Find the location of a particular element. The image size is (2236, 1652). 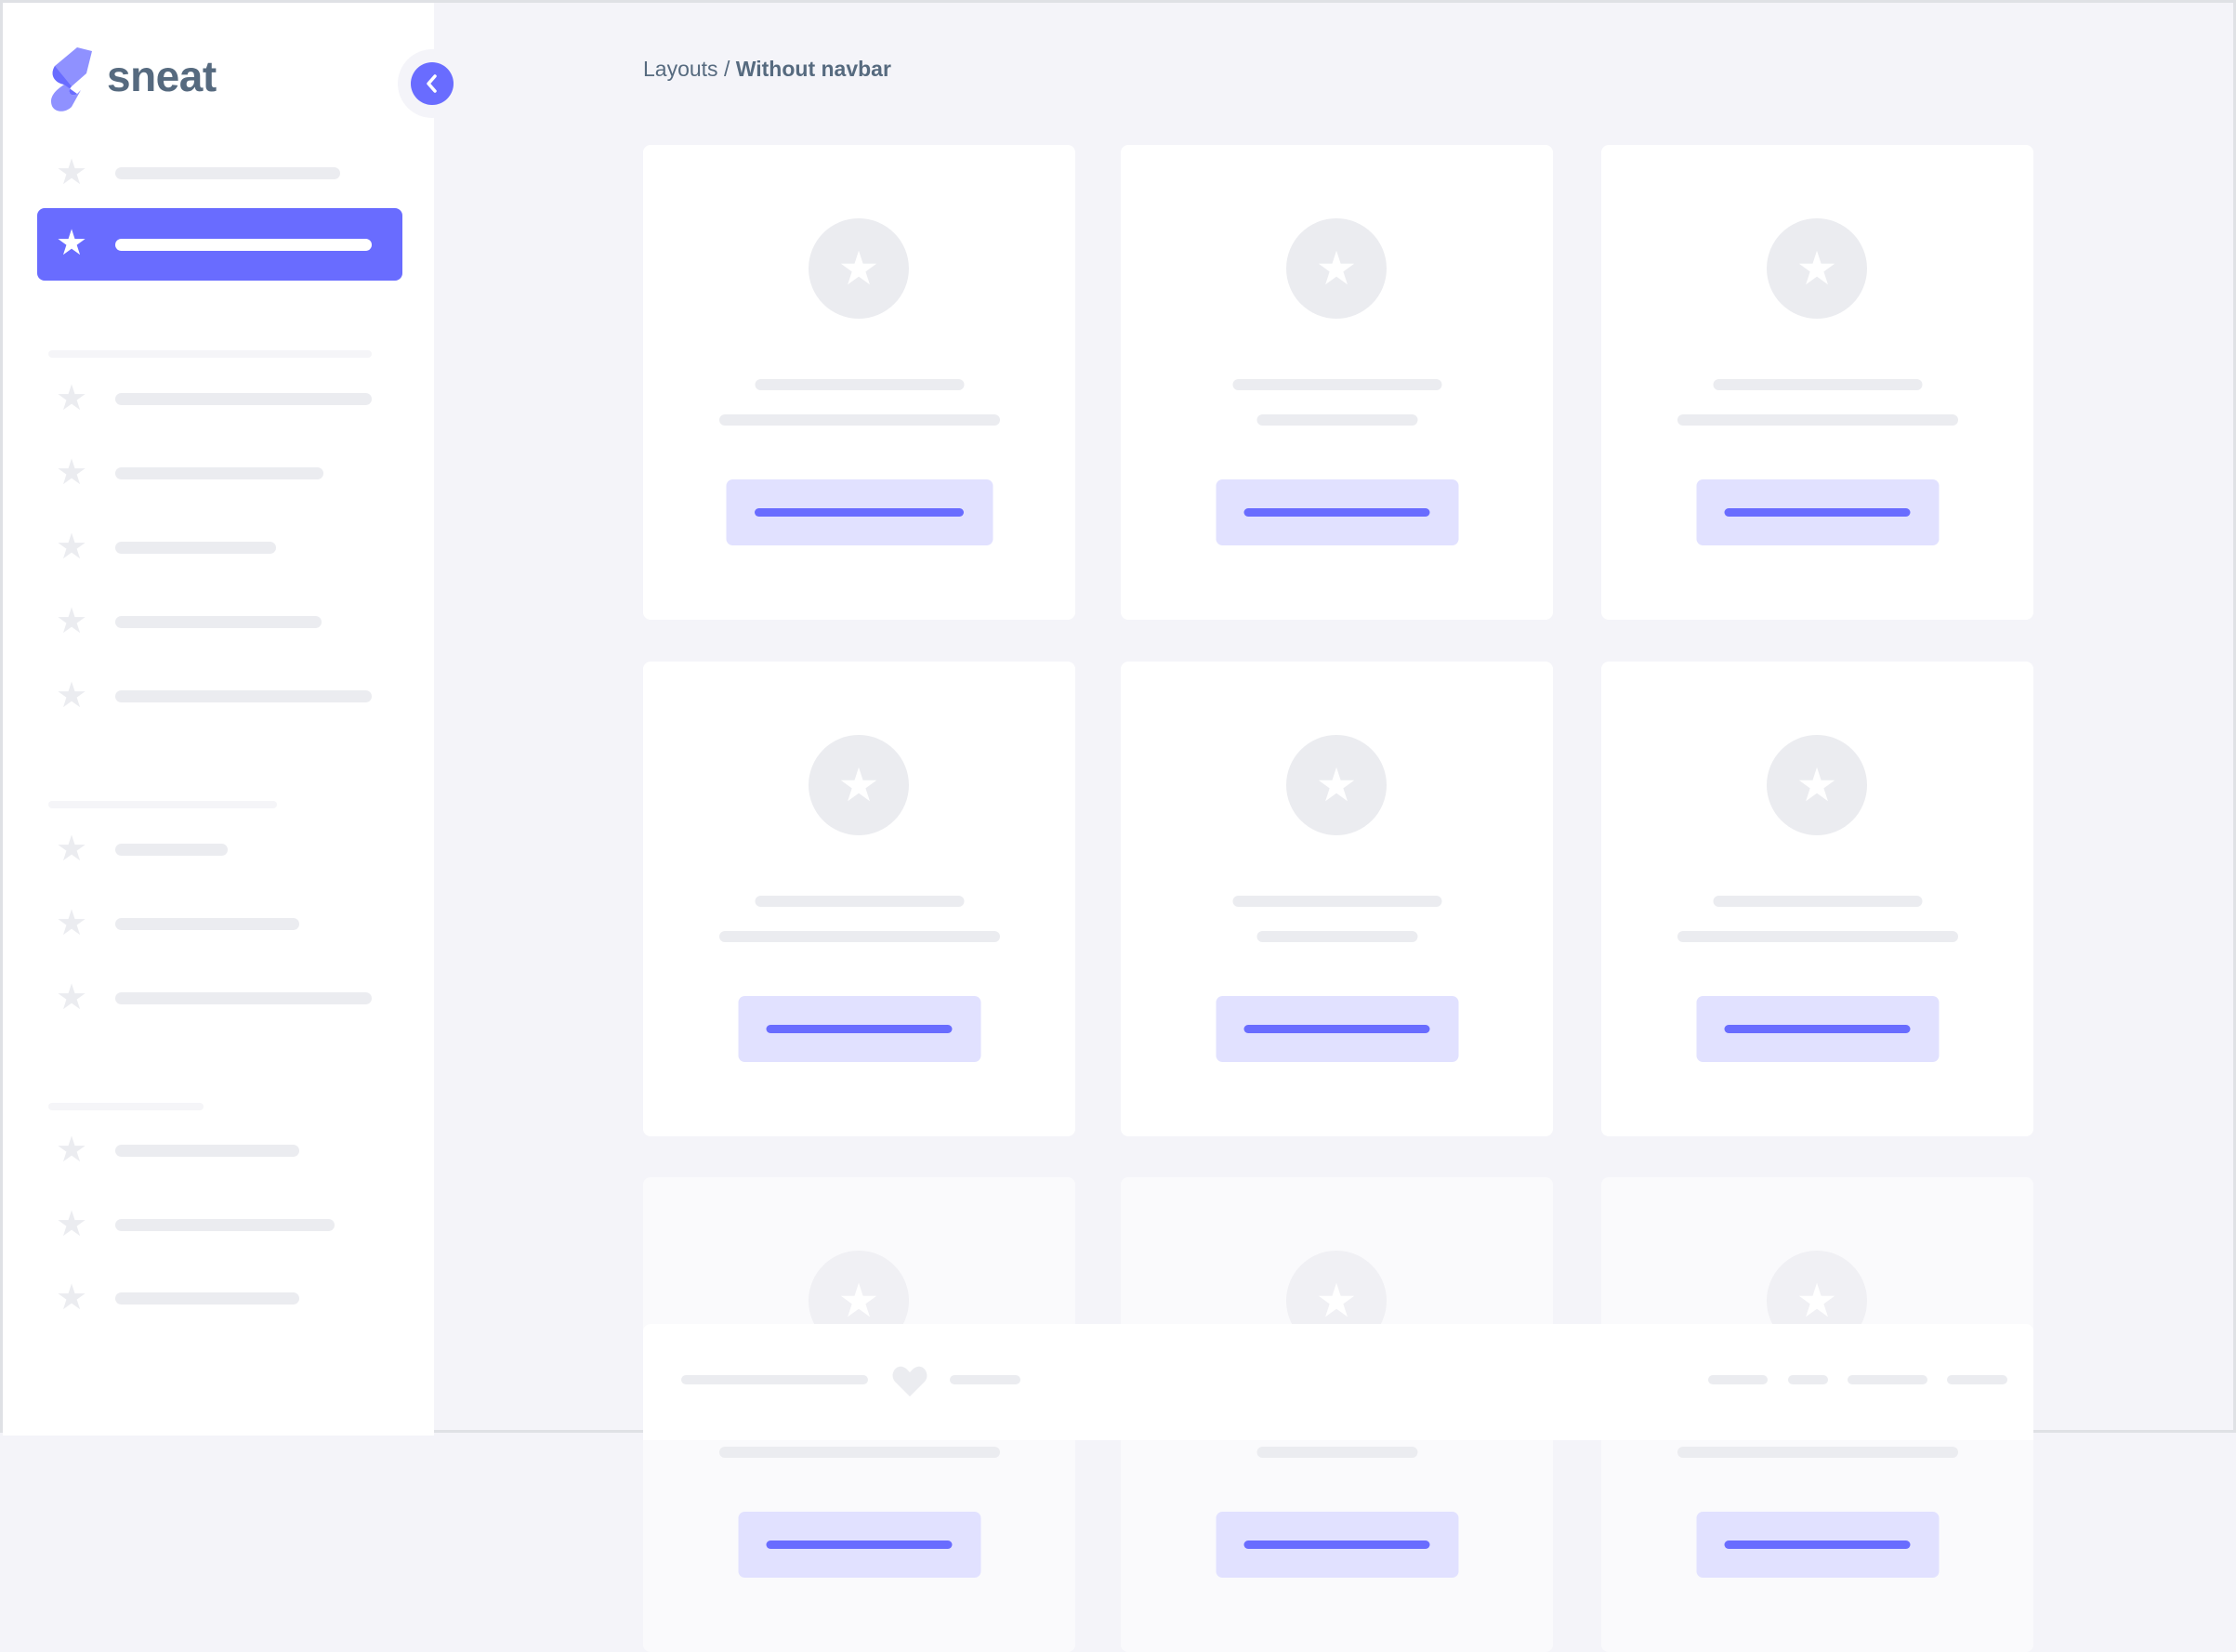

breadcrumb-current: Without navbar is located at coordinates (813, 69).